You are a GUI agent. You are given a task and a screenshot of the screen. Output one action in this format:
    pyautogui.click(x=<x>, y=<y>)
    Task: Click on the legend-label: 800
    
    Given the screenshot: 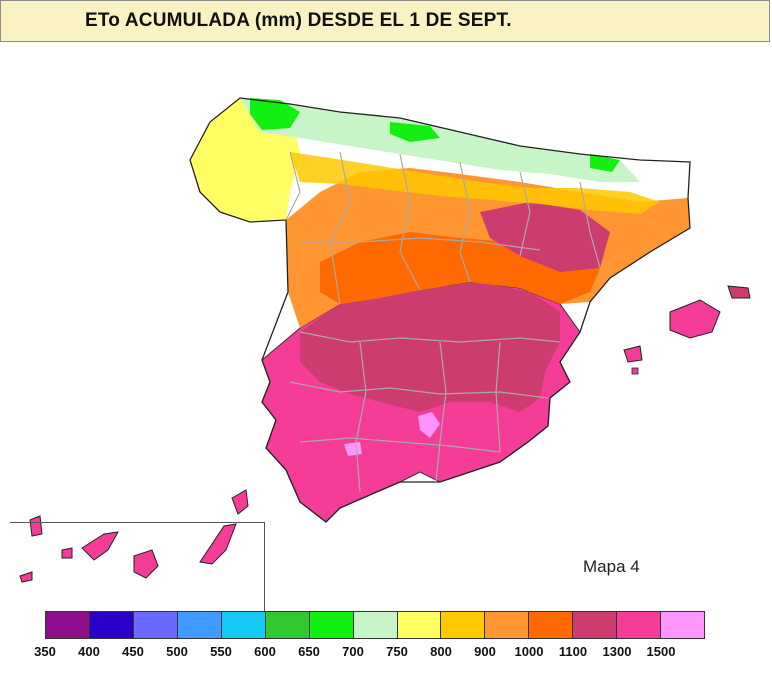 What is the action you would take?
    pyautogui.click(x=441, y=651)
    